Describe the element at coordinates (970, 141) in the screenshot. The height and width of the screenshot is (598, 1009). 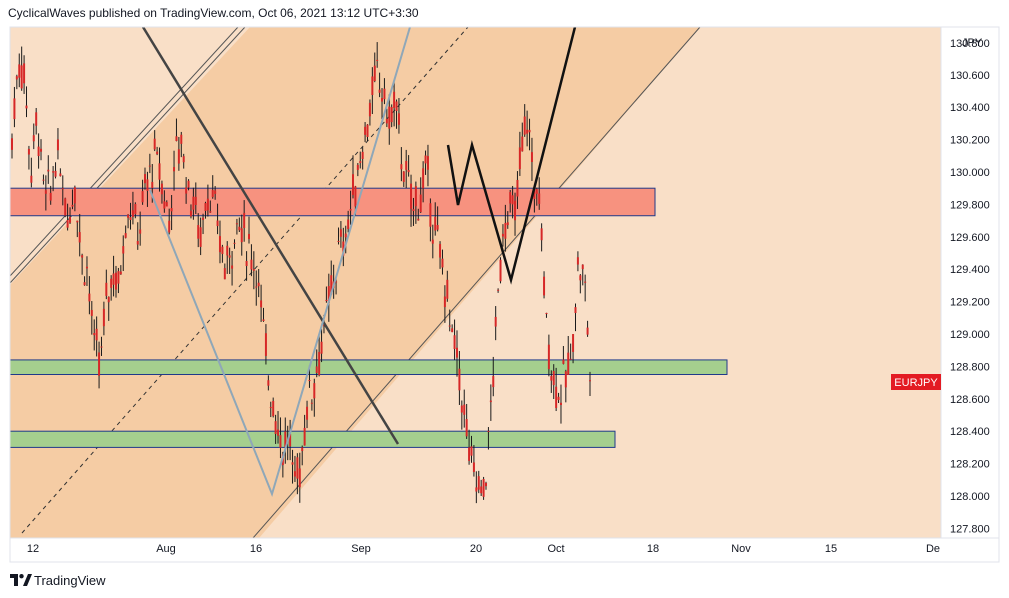
I see `price-tick-label: 130.200` at that location.